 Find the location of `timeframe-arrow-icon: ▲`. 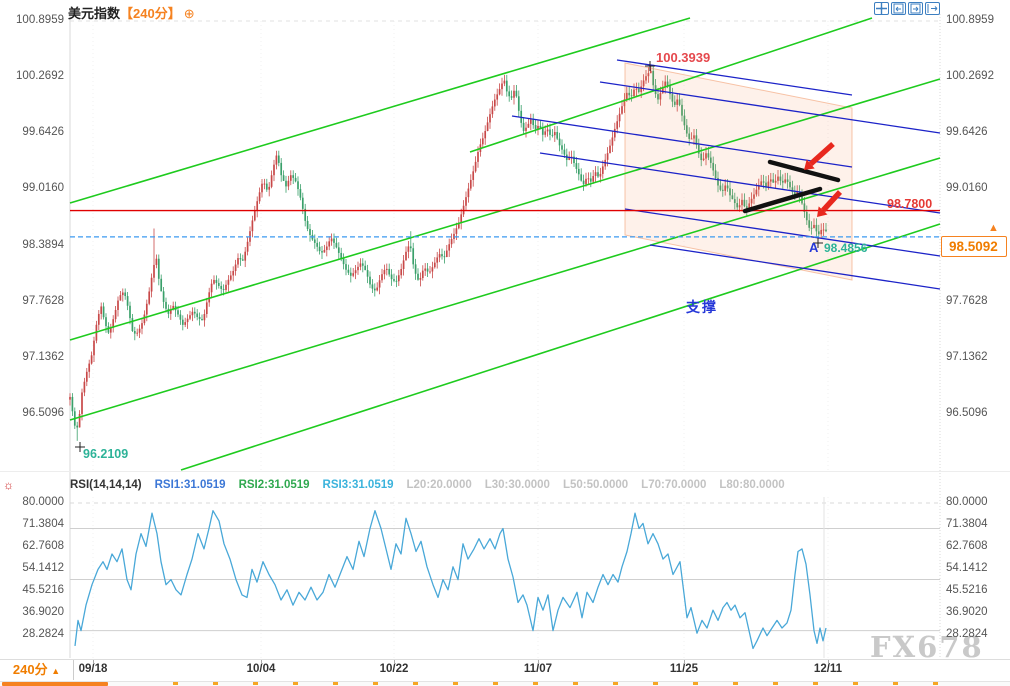

timeframe-arrow-icon: ▲ is located at coordinates (56, 671).